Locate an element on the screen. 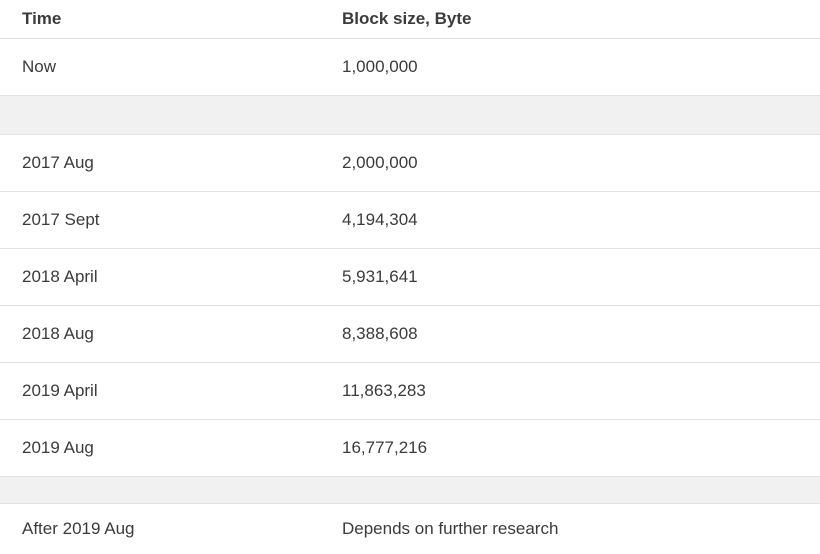 This screenshot has width=820, height=554. size-cell: 11,863,283 is located at coordinates (570, 391).